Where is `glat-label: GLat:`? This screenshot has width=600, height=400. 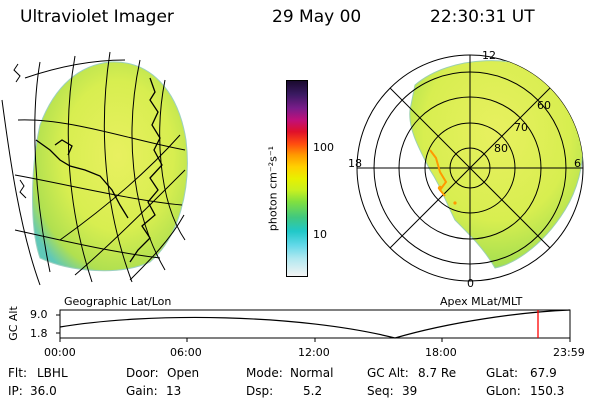
glat-label: GLat: is located at coordinates (502, 373).